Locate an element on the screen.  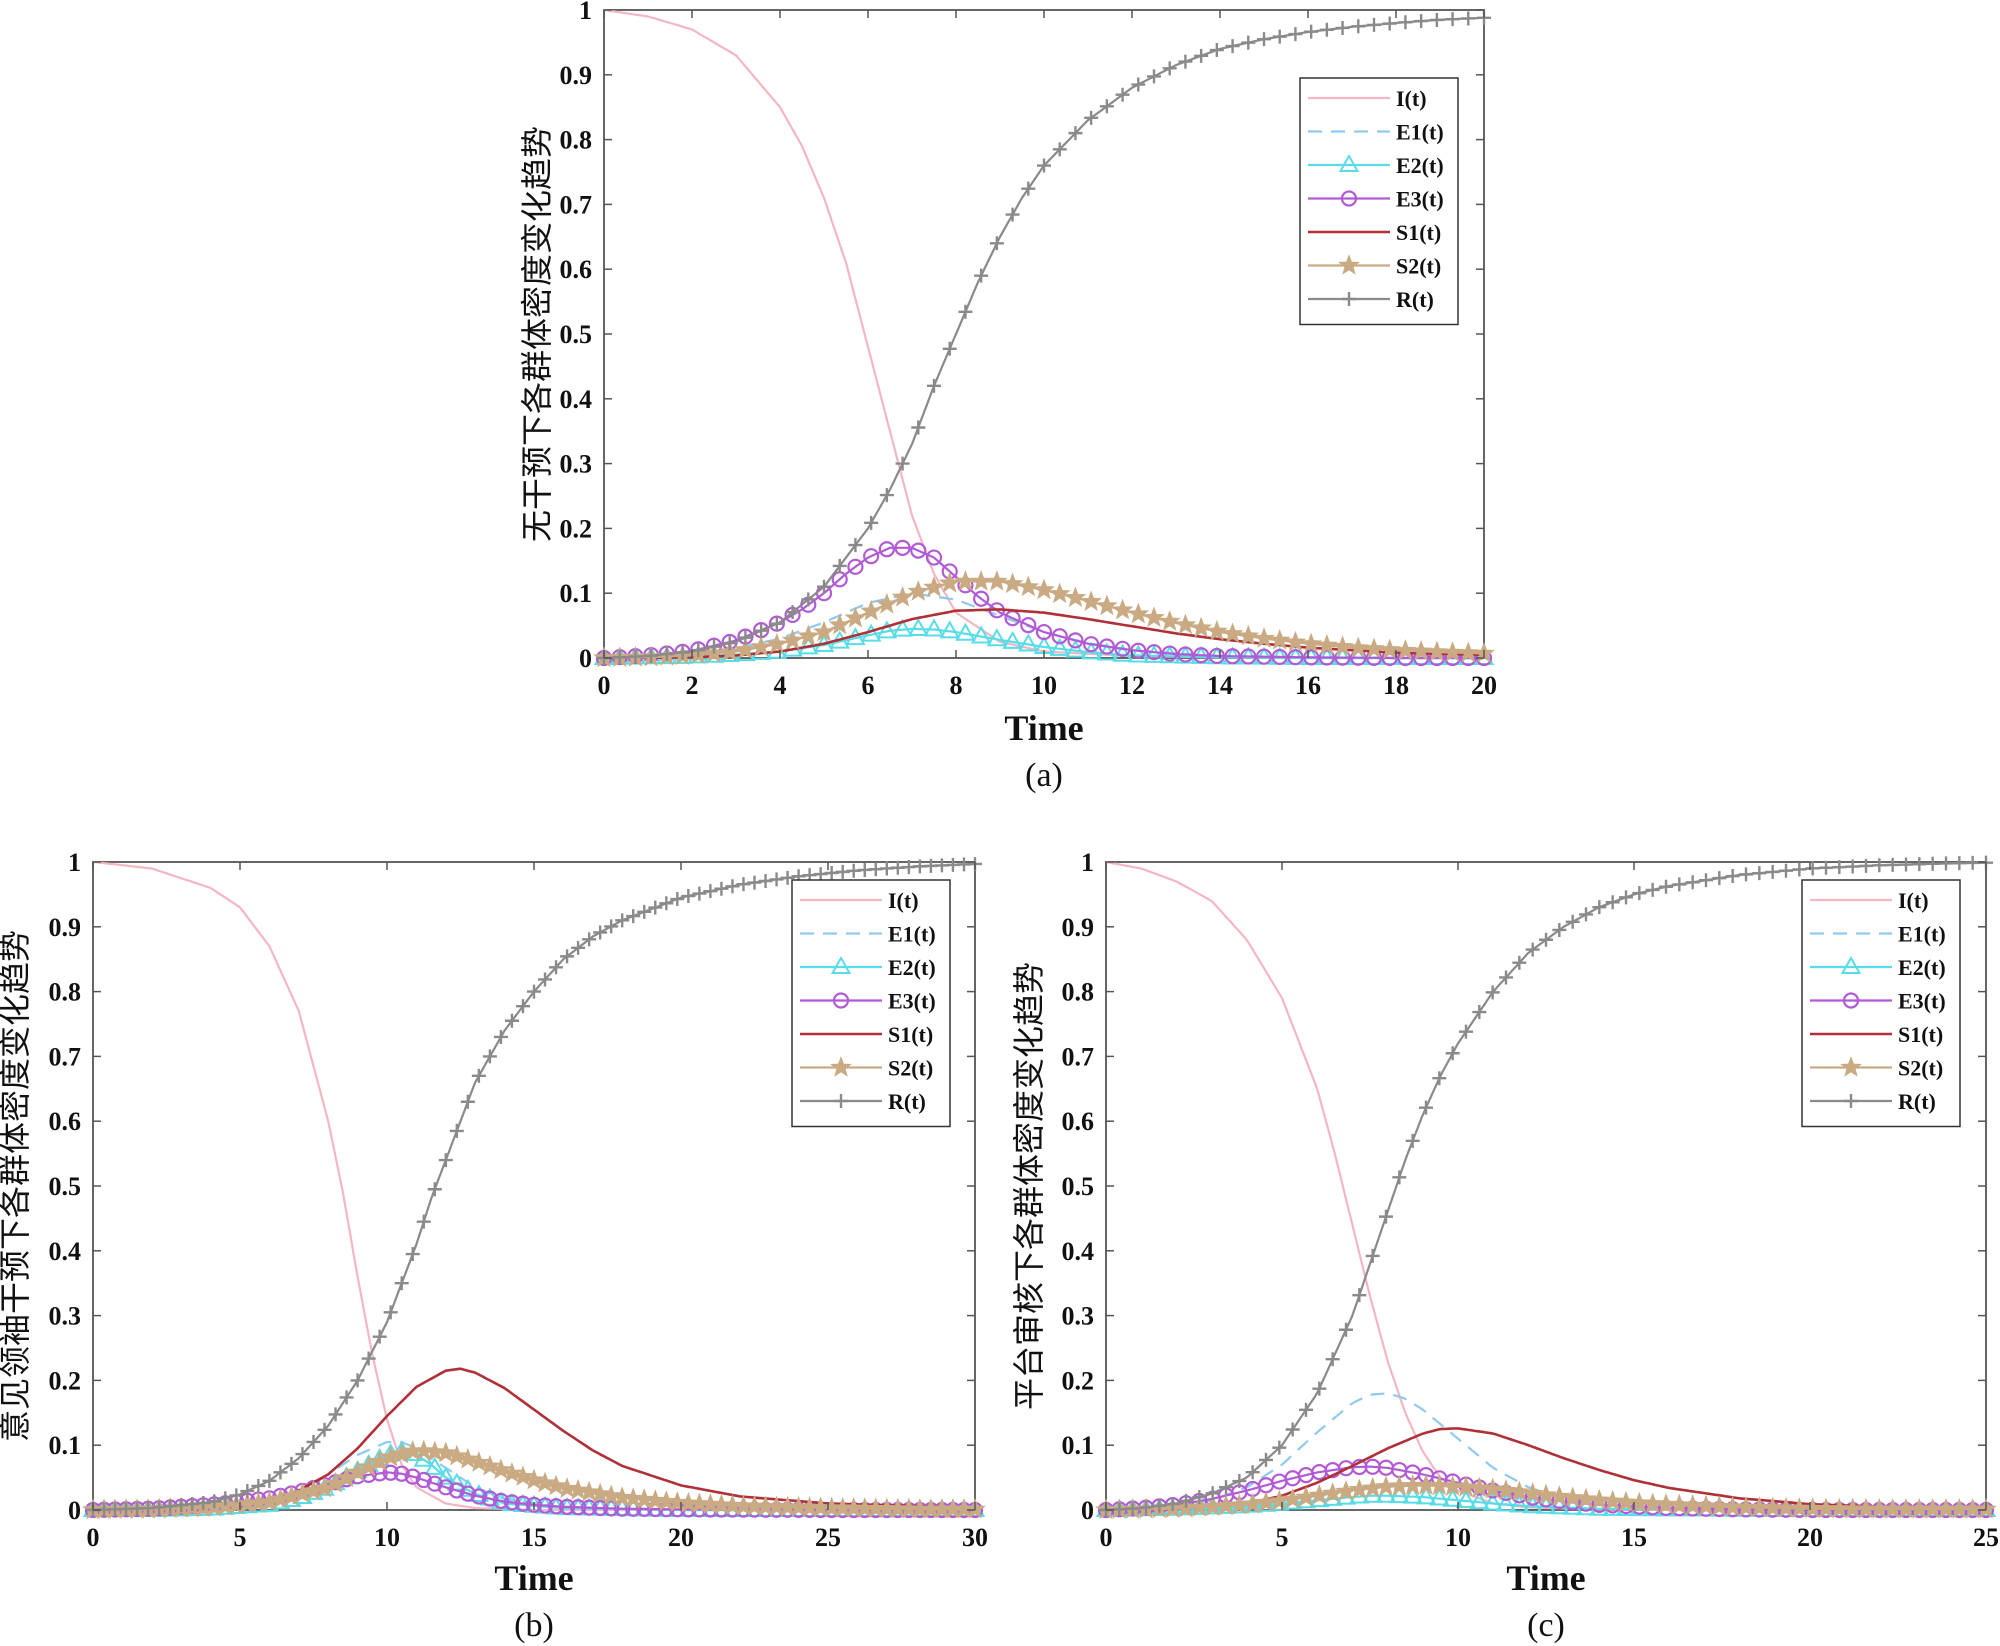
y-axis-label: 意见领袖干预下各群体密度变化趋势 is located at coordinates (17, 1186).